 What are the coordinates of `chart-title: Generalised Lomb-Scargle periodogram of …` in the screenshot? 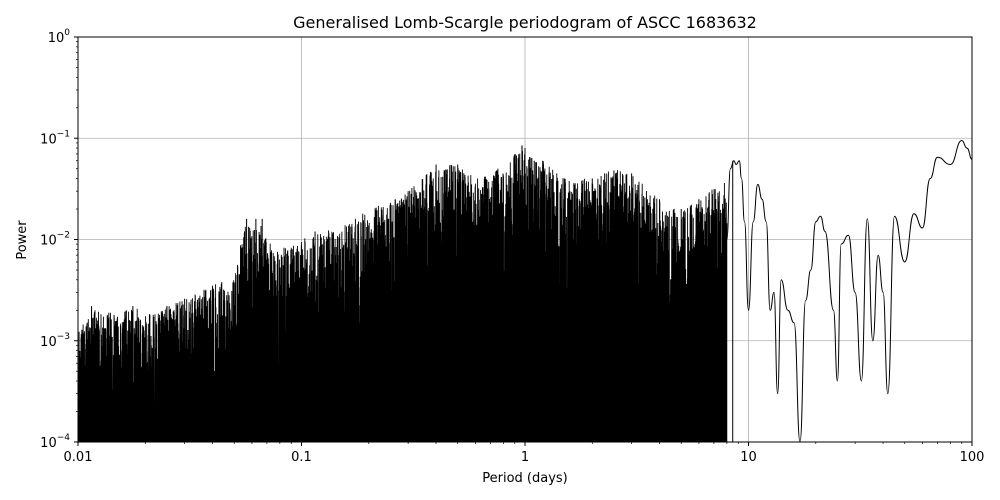 It's located at (525, 22).